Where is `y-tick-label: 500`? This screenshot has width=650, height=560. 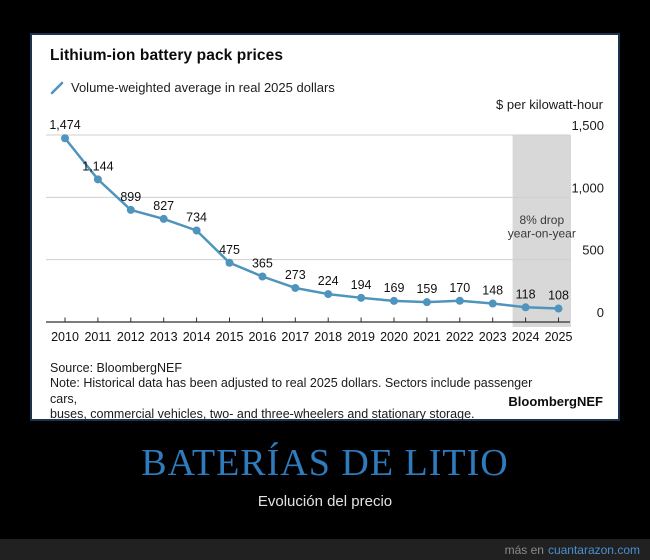 y-tick-label: 500 is located at coordinates (593, 250).